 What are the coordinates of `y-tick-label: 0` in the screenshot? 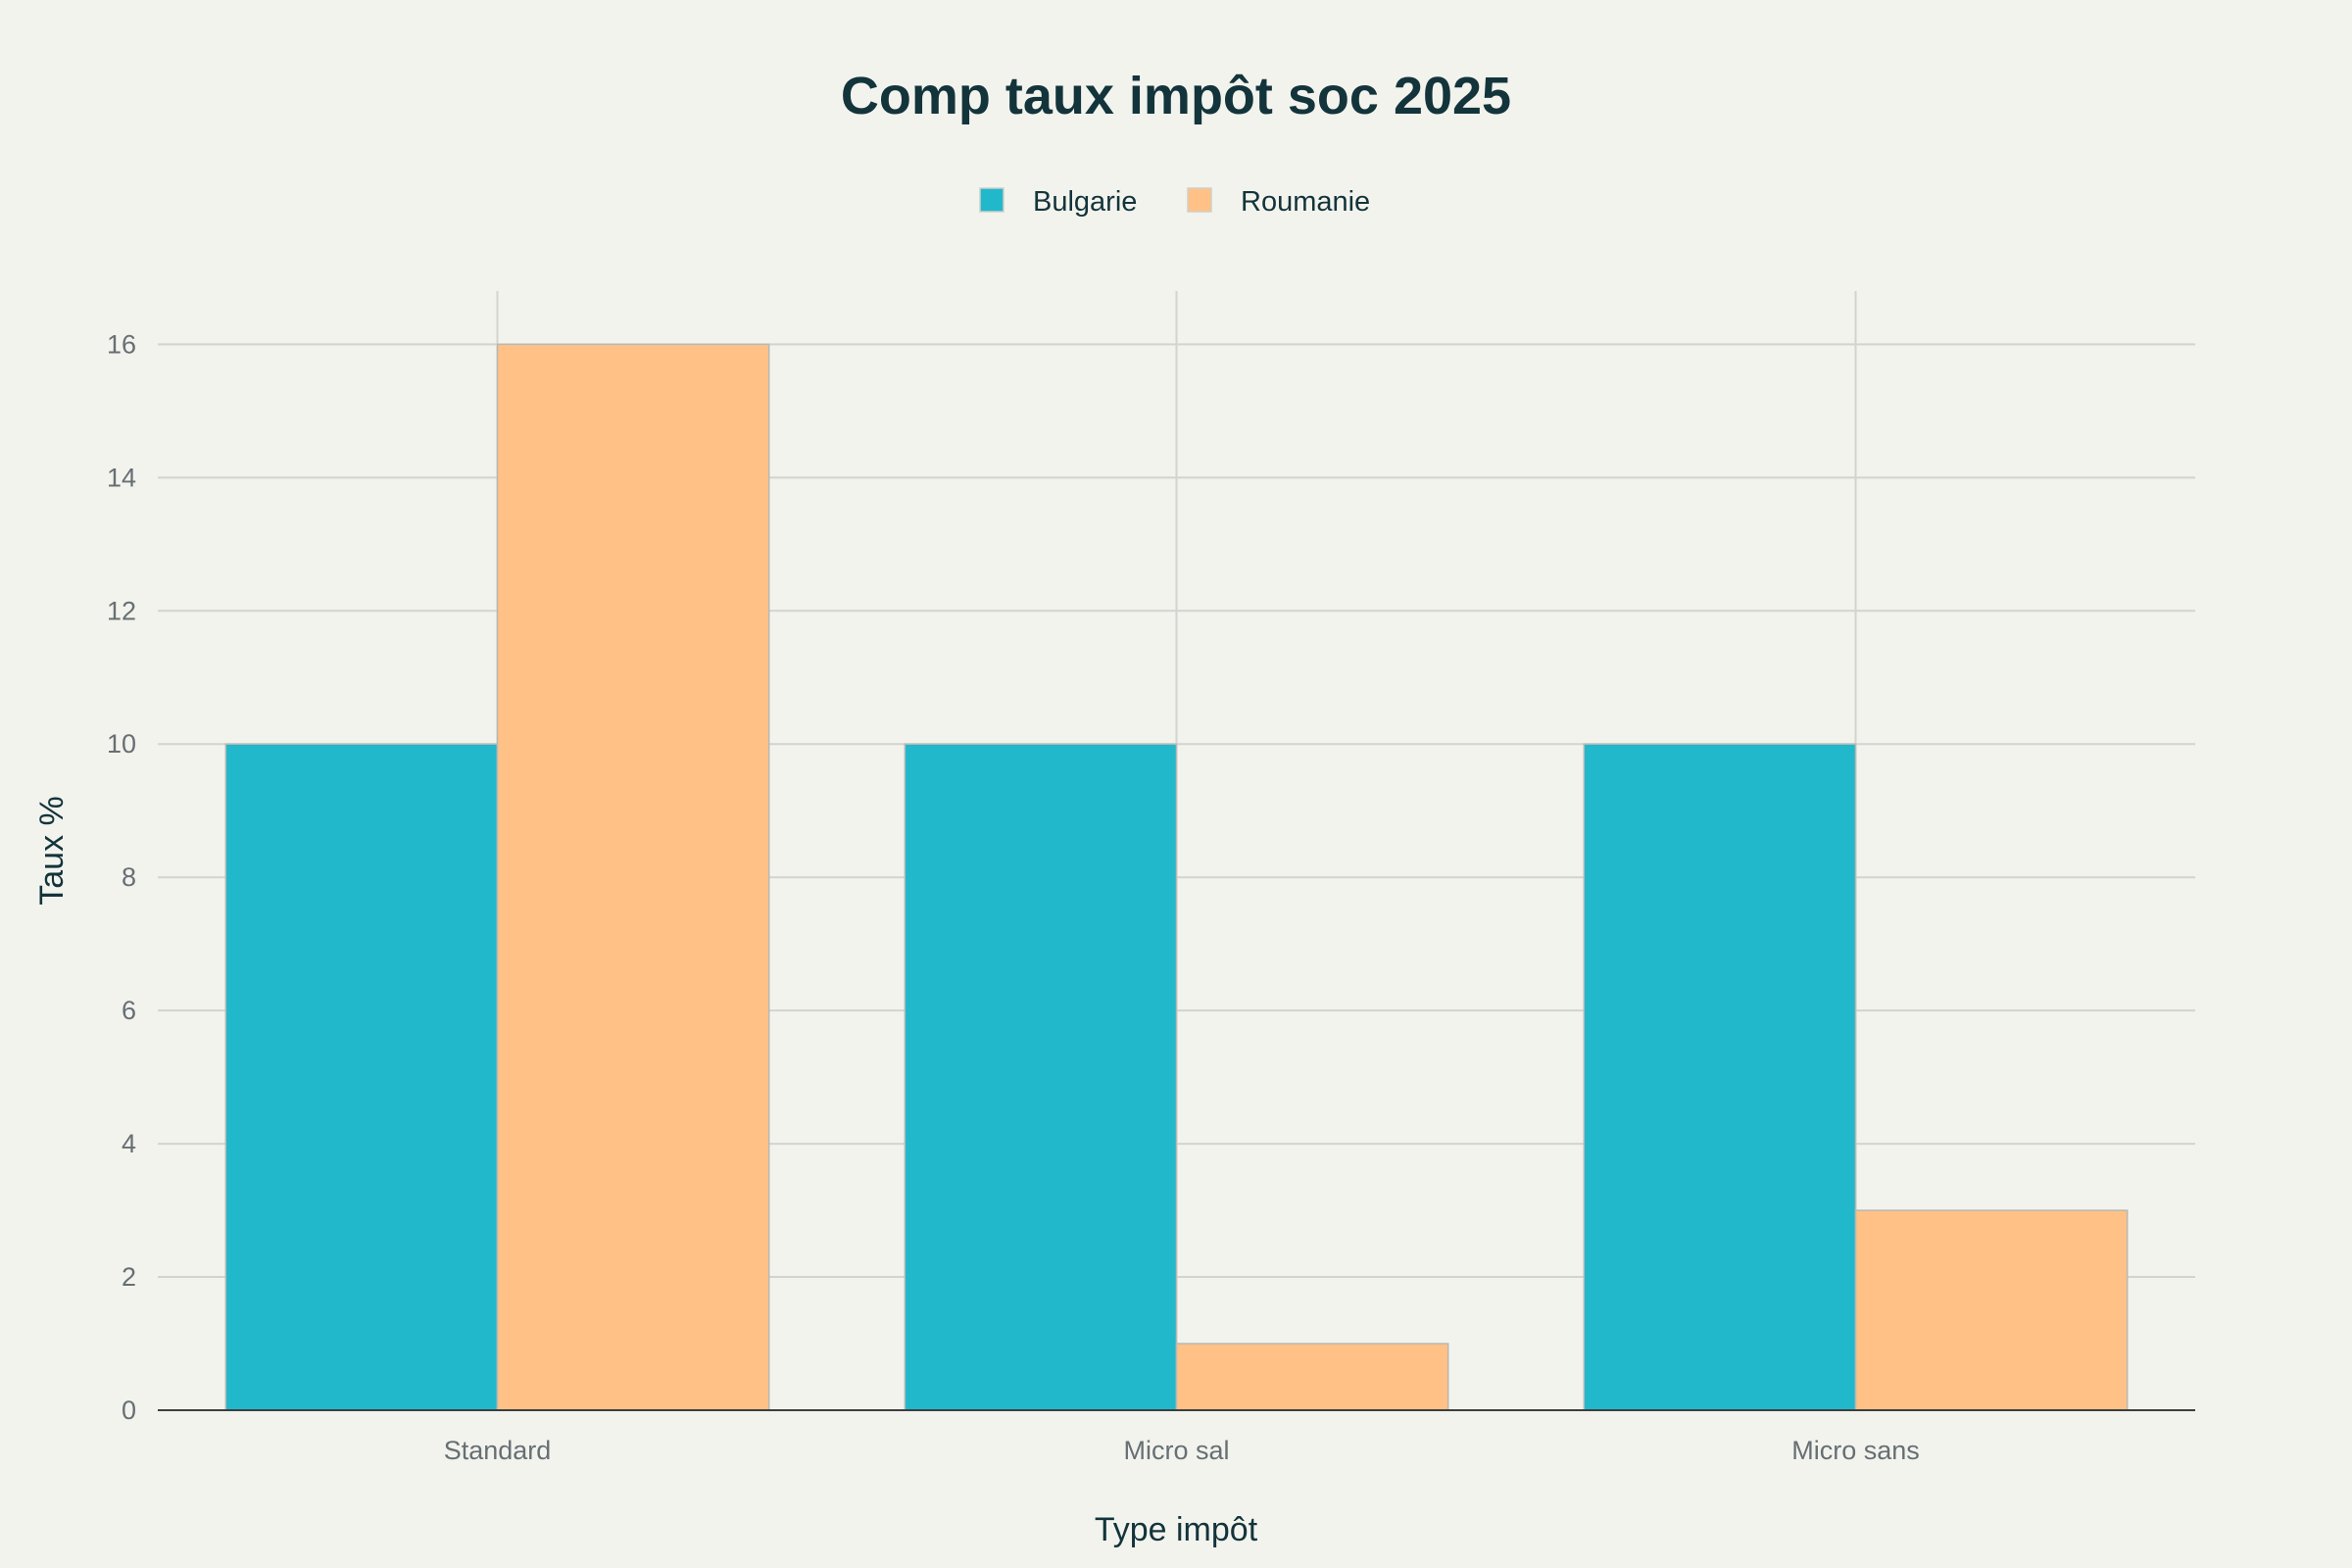 It's located at (129, 1410).